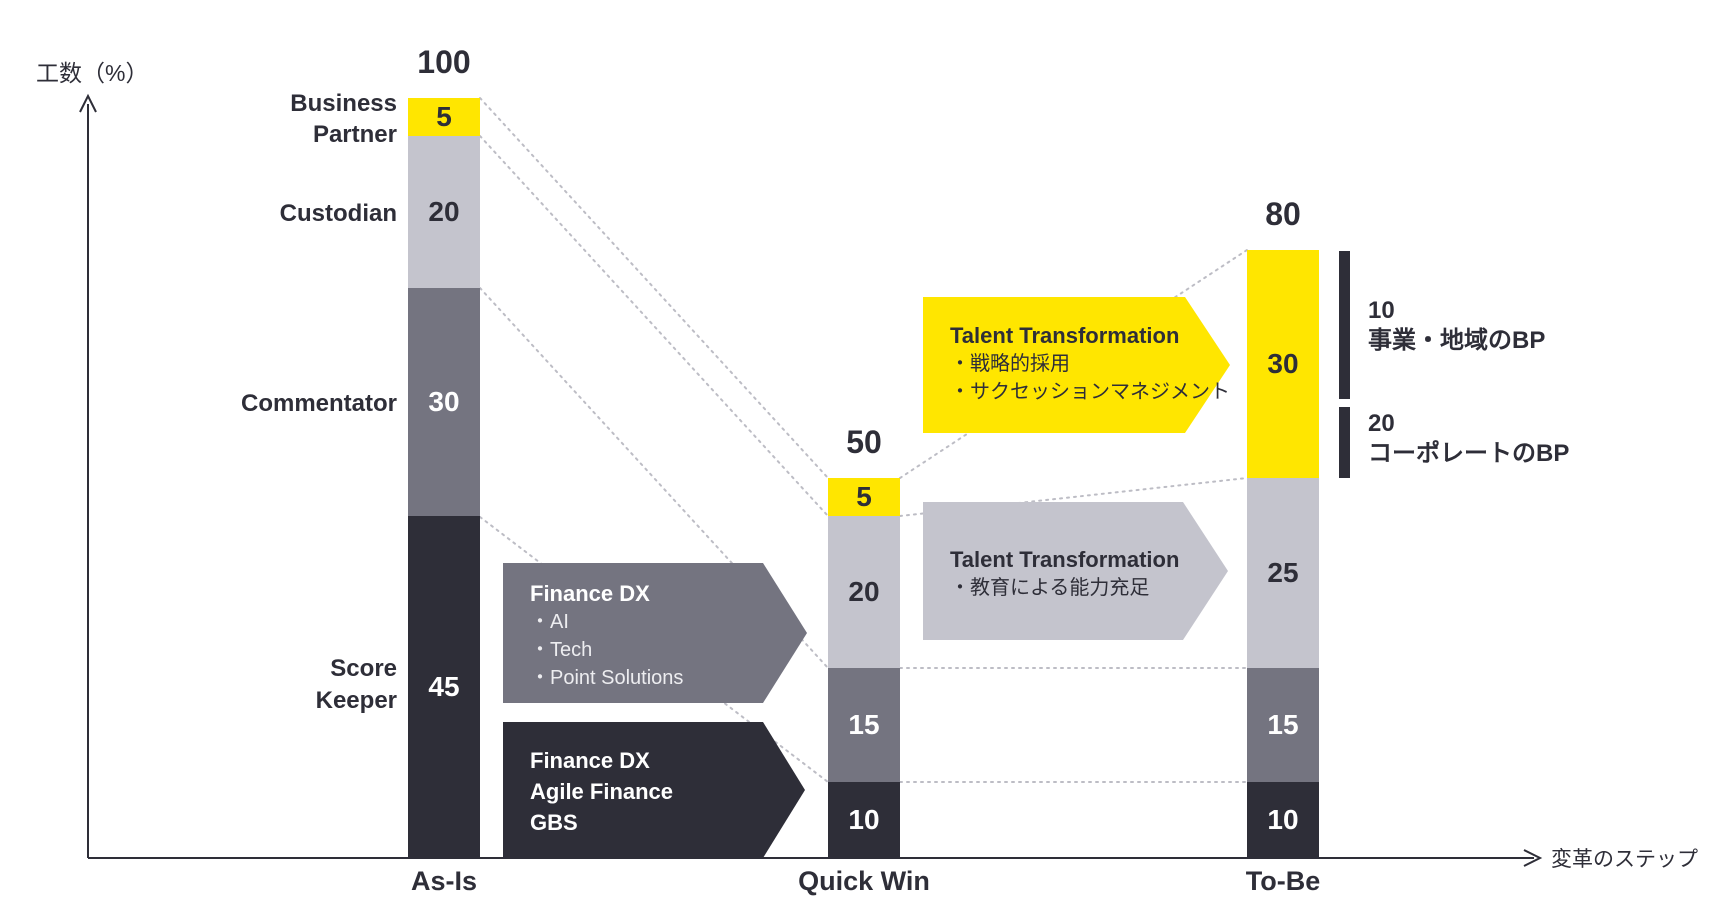 This screenshot has width=1728, height=900. Describe the element at coordinates (1344, 325) in the screenshot. I see `tobe-bracket-business-regional-bp` at that location.